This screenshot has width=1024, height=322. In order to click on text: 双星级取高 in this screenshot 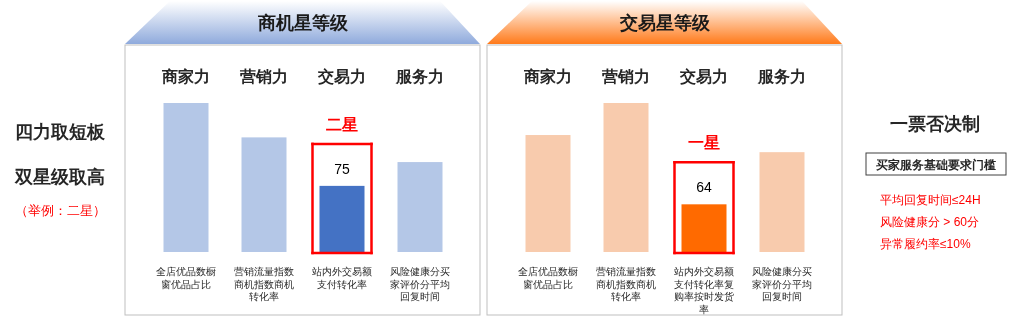, I will do `click(59, 177)`.